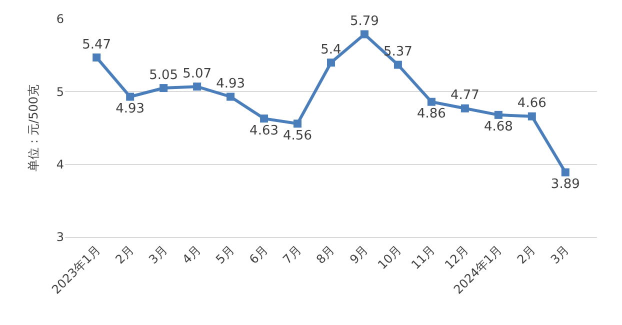 This screenshot has height=325, width=622. Describe the element at coordinates (97, 44) in the screenshot. I see `data-label: 5.47` at that location.